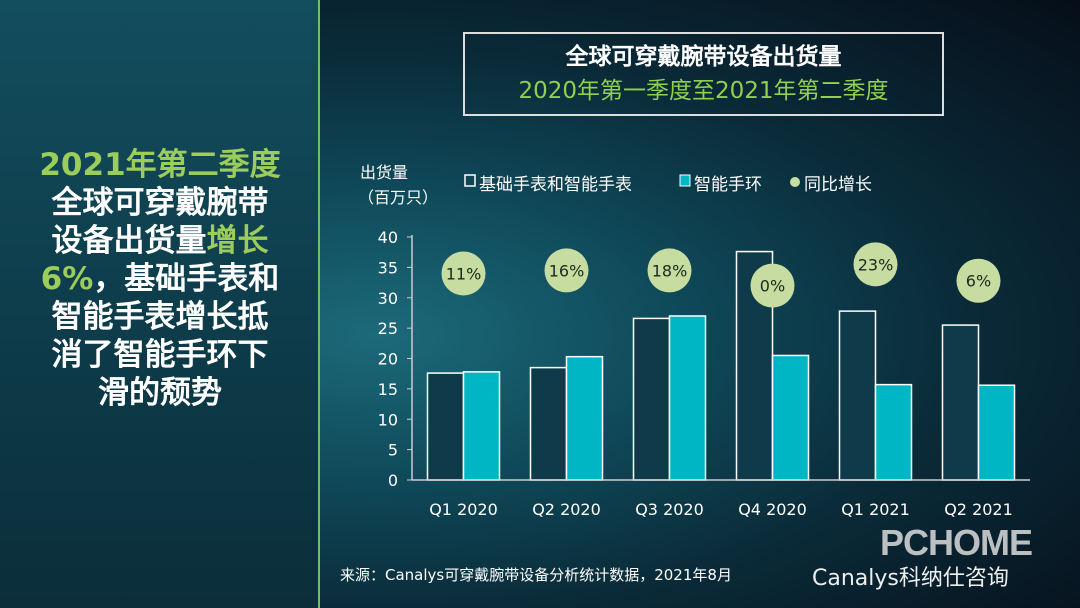 This screenshot has width=1080, height=608. I want to click on headline-line: 智能手表增长抵, so click(160, 317).